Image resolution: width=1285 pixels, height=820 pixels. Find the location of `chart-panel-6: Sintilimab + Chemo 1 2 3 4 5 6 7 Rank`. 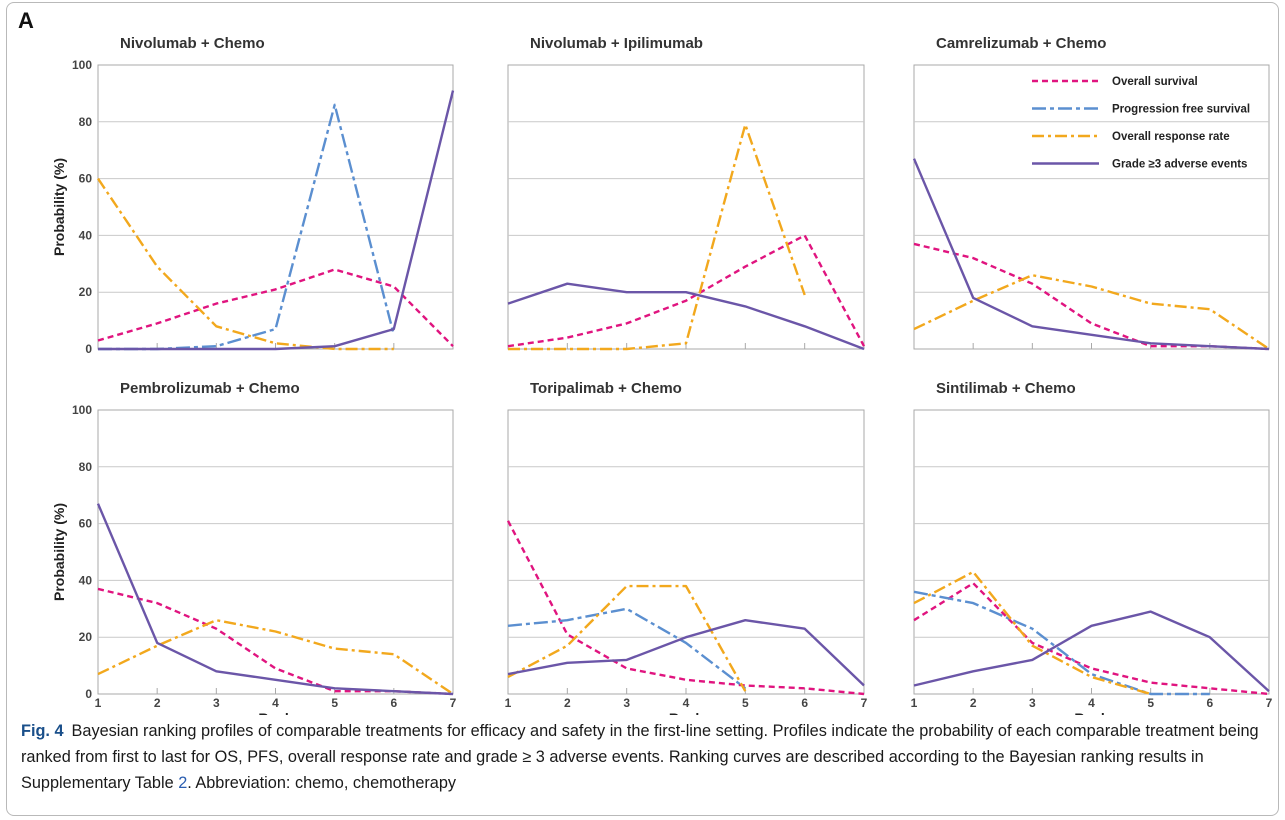

chart-panel-6: Sintilimab + Chemo 1 2 3 4 5 6 7 Rank is located at coordinates (1092, 547).